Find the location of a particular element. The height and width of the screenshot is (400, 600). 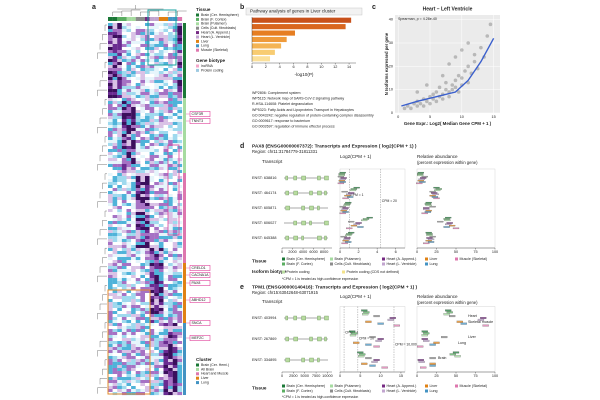

legend-swatch is located at coordinates (343, 272).